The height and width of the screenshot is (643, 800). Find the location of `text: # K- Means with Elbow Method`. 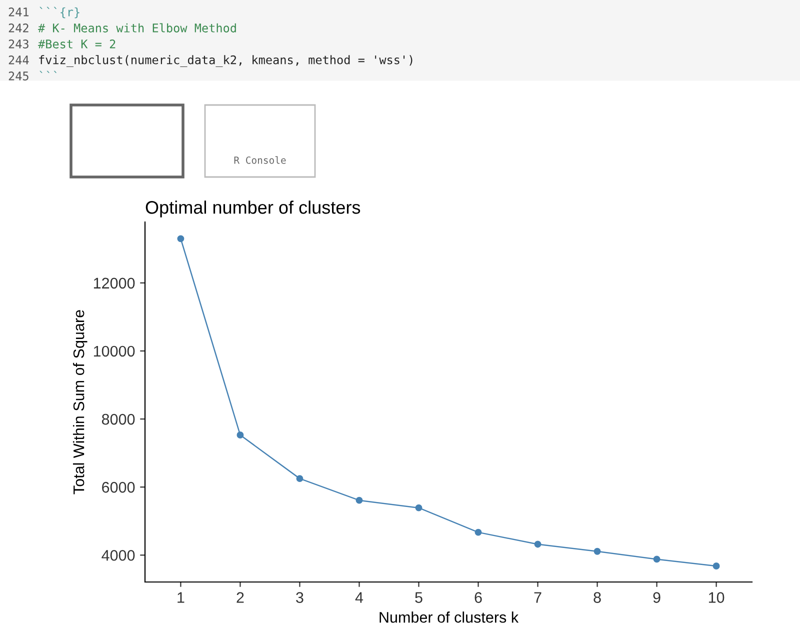

text: # K- Means with Elbow Method is located at coordinates (137, 27).